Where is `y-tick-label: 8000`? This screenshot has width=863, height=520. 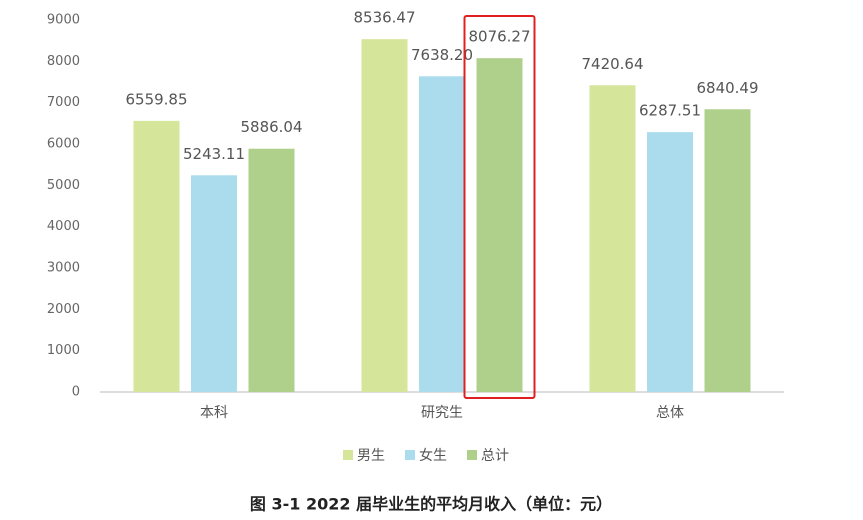 y-tick-label: 8000 is located at coordinates (63, 61).